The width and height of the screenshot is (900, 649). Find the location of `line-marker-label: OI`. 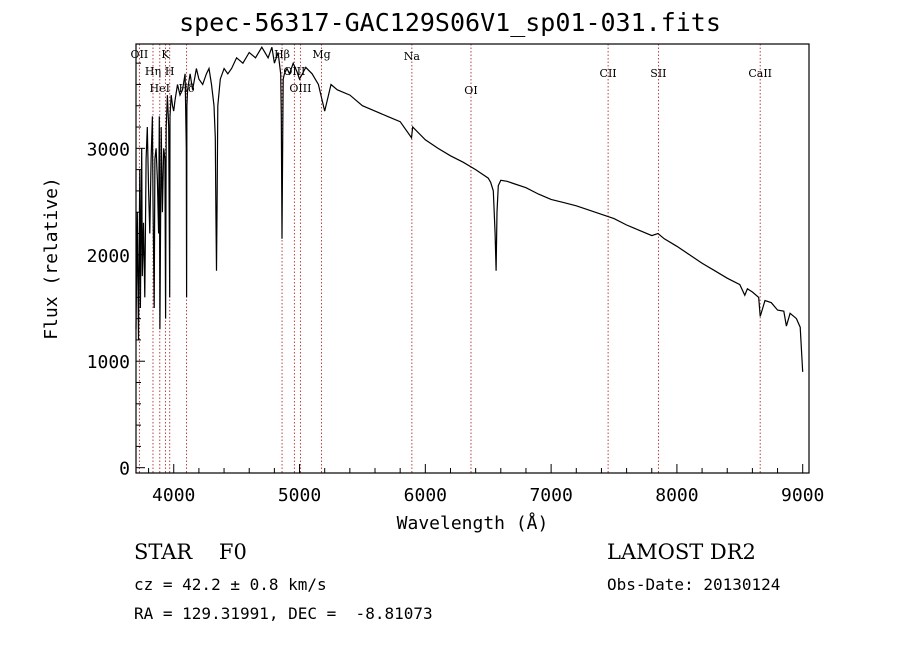

line-marker-label: OI is located at coordinates (470, 90).